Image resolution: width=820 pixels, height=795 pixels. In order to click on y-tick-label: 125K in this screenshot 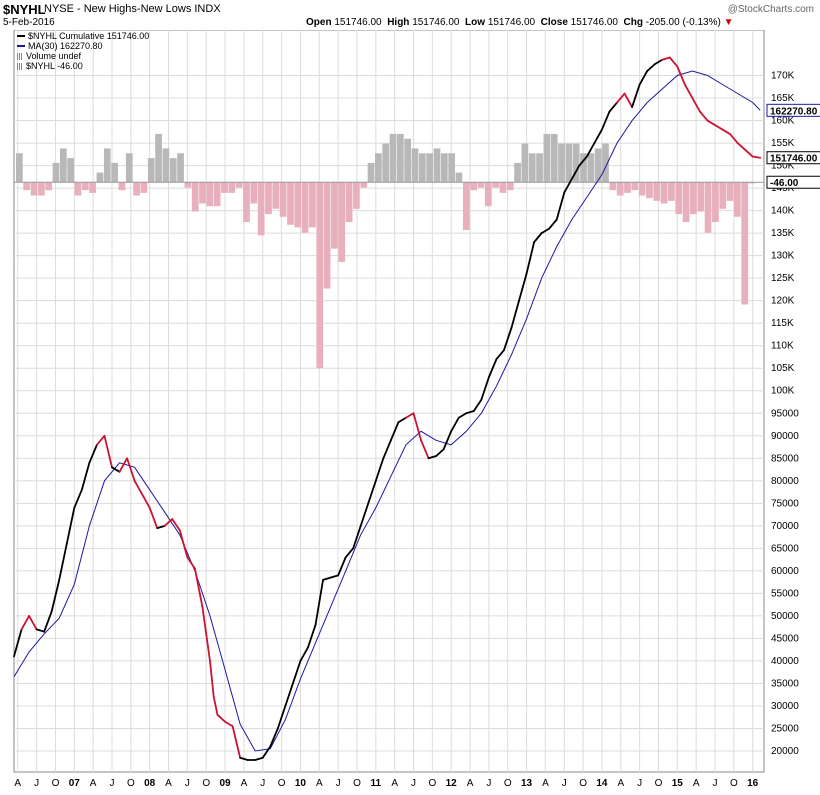, I will do `click(783, 278)`.